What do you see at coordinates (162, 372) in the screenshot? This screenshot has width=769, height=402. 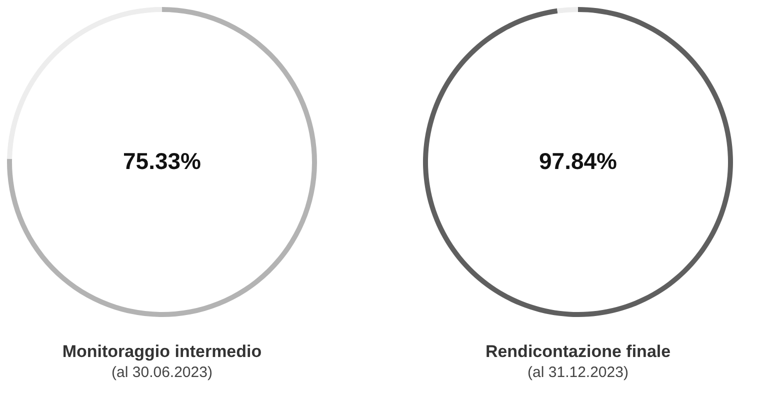 I see `text: (al 30.06.2023)` at bounding box center [162, 372].